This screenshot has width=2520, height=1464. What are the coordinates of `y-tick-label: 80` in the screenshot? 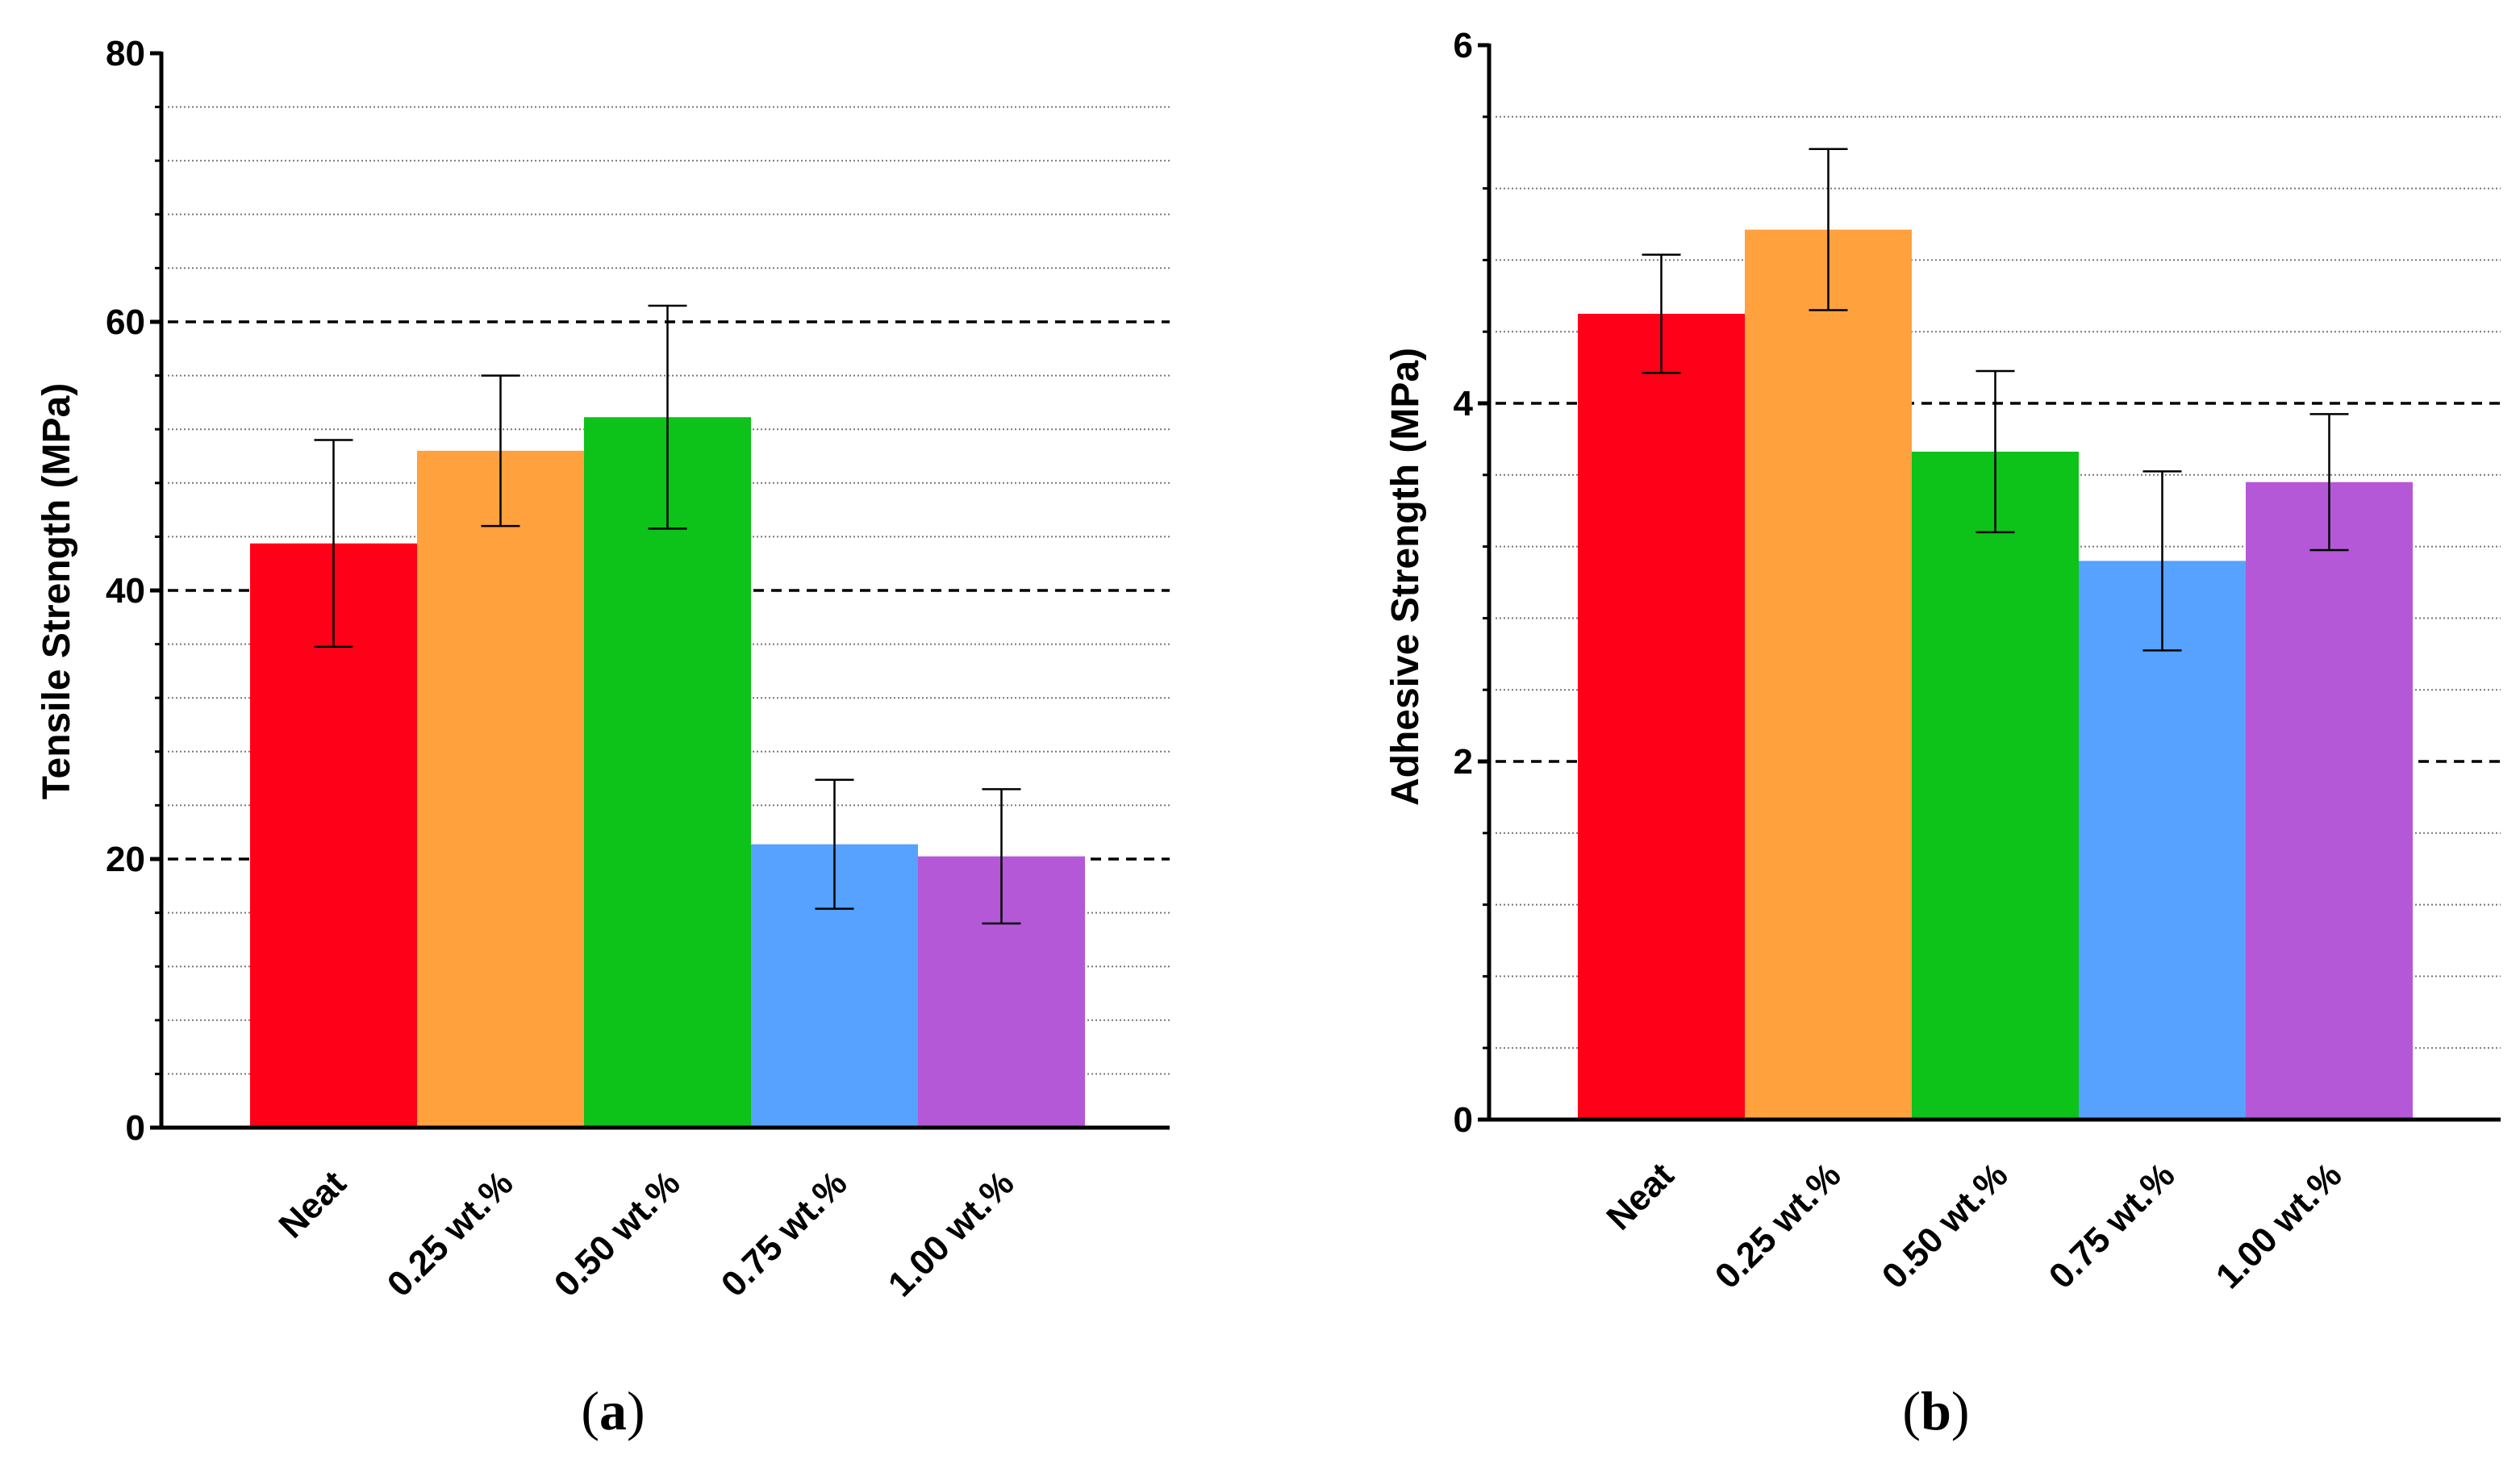 It's located at (125, 53).